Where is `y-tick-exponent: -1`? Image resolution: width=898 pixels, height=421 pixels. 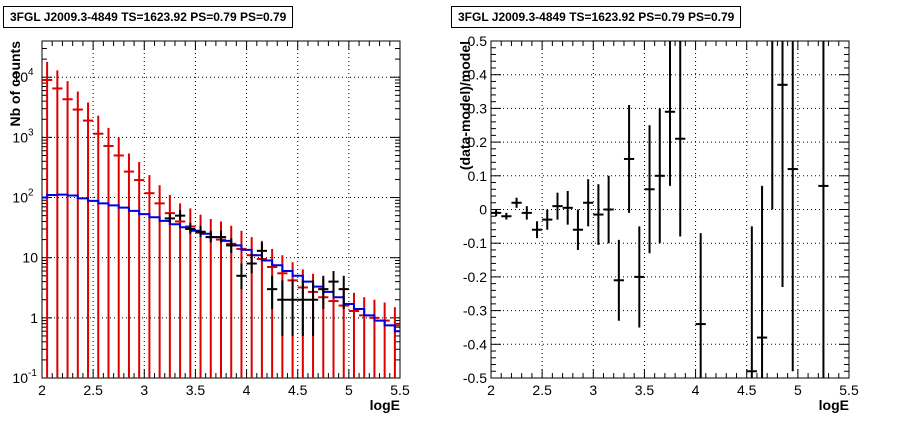 y-tick-exponent: -1 is located at coordinates (32, 373).